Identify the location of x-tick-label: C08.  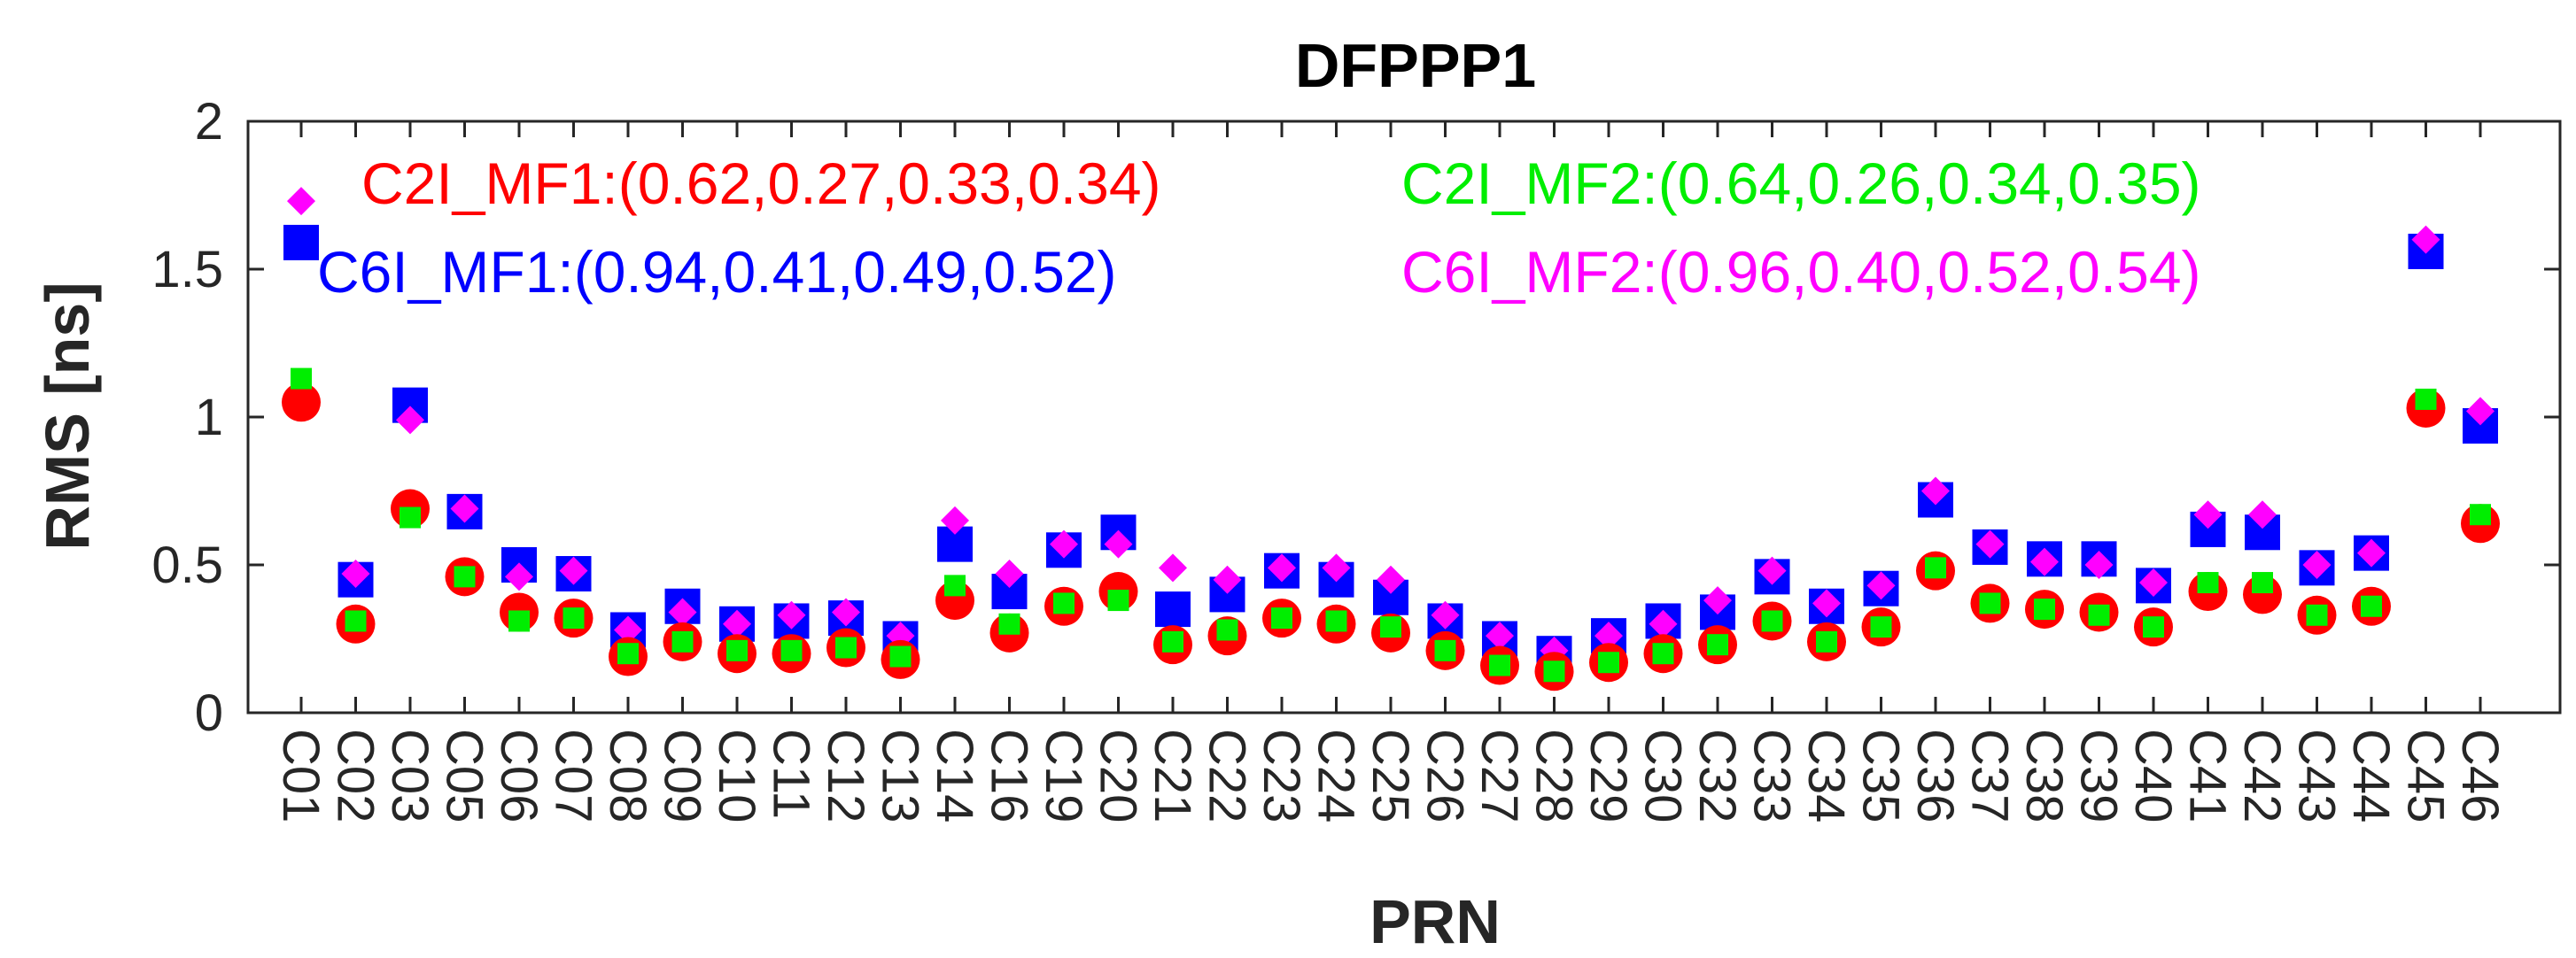
(627, 776).